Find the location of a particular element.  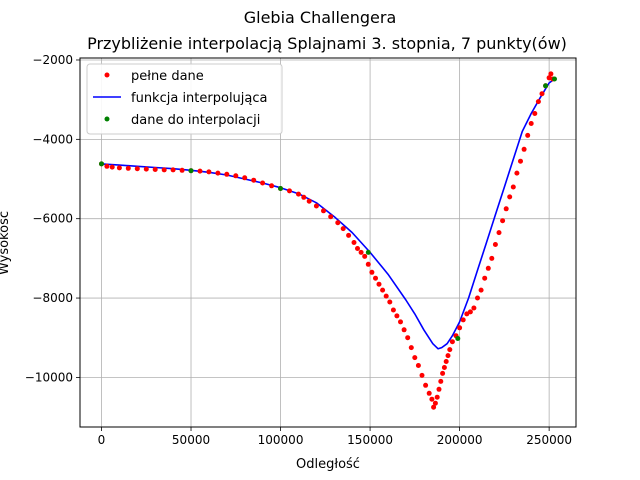

legend-label-full-data: pełne dane is located at coordinates (167, 76).